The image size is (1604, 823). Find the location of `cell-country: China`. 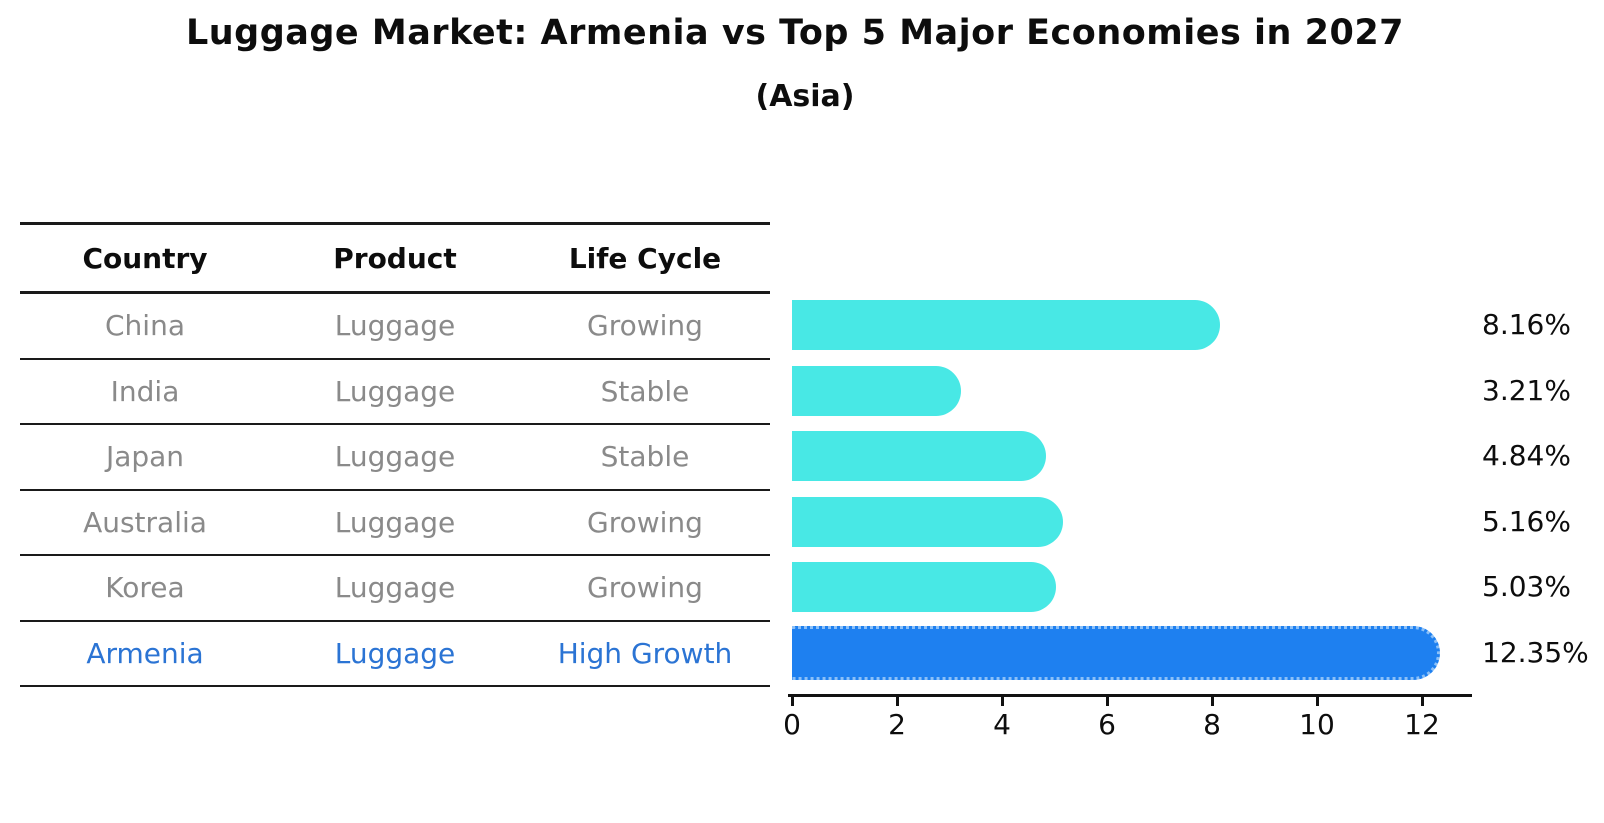

cell-country: China is located at coordinates (145, 326).